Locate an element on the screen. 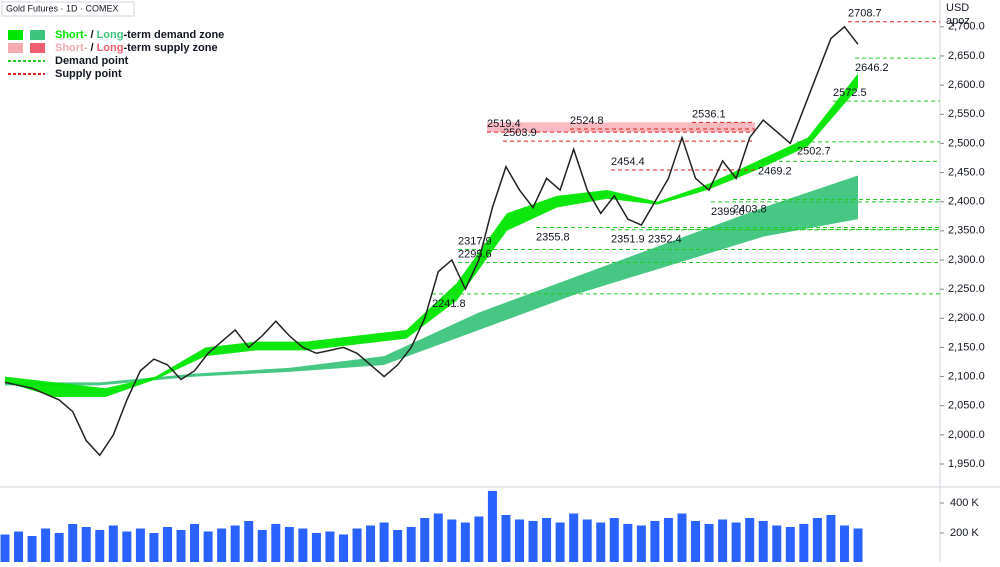 The height and width of the screenshot is (567, 1000). y-tick-label: 2,350.0 is located at coordinates (966, 231).